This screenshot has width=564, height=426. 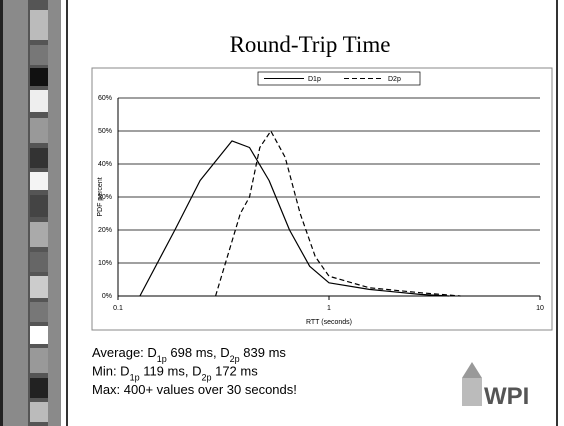 I want to click on note-text: 698 ms, D, so click(x=198, y=352).